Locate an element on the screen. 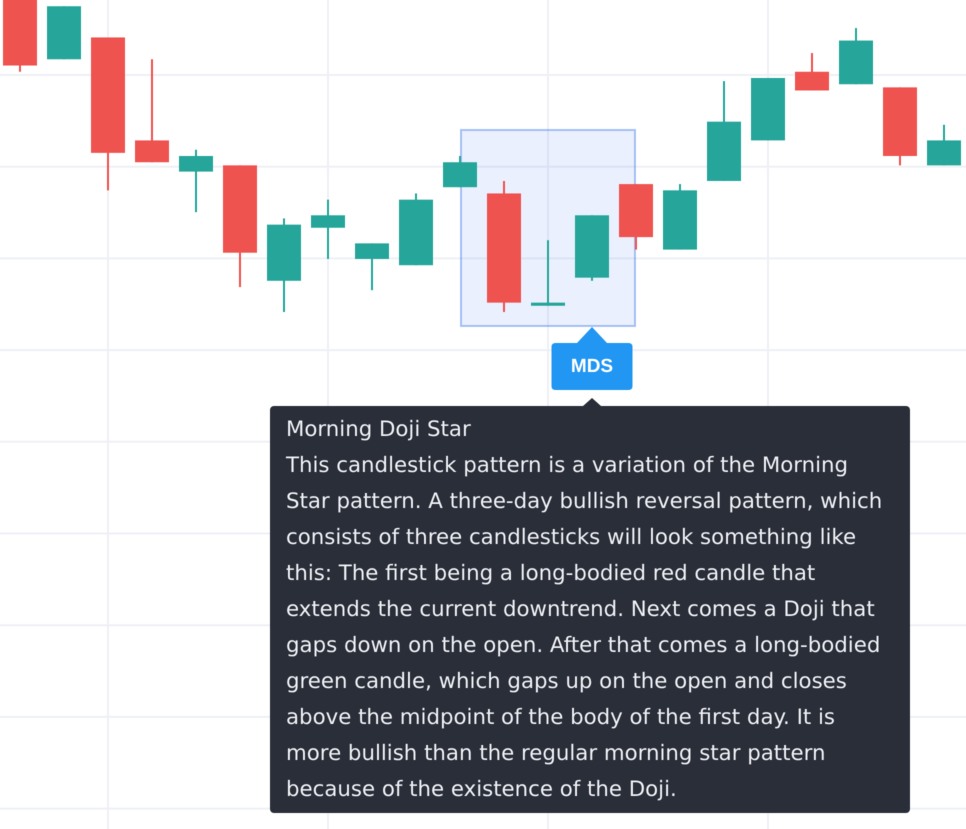 This screenshot has height=829, width=966. text: MDS is located at coordinates (592, 366).